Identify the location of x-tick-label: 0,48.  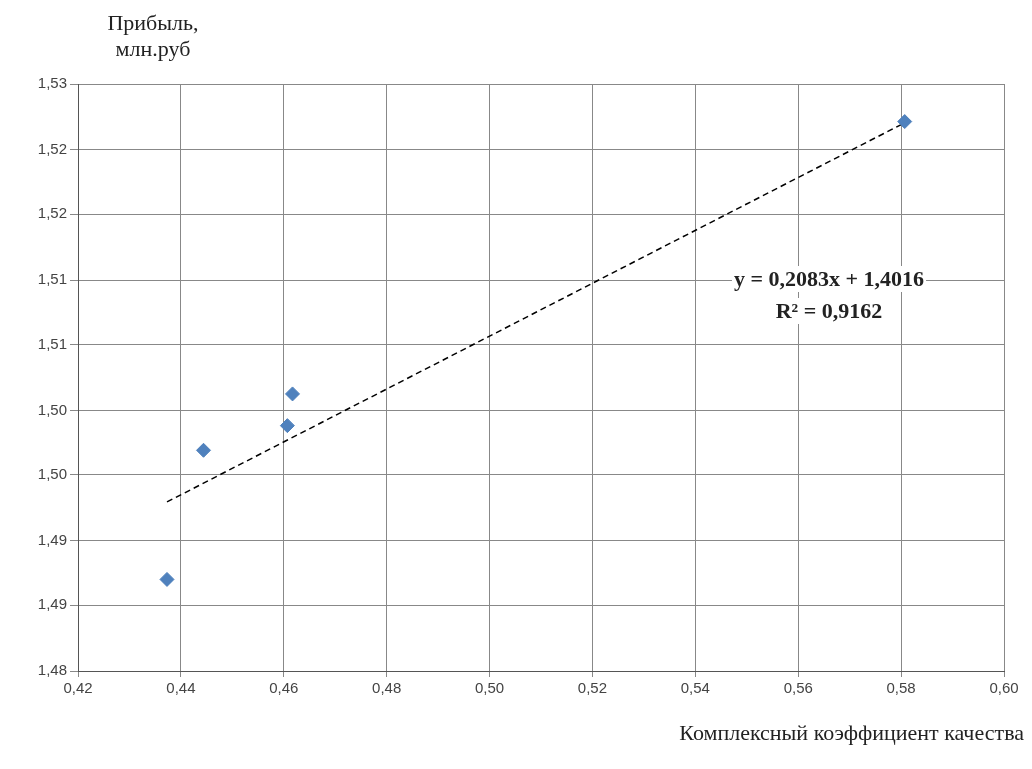
(387, 688).